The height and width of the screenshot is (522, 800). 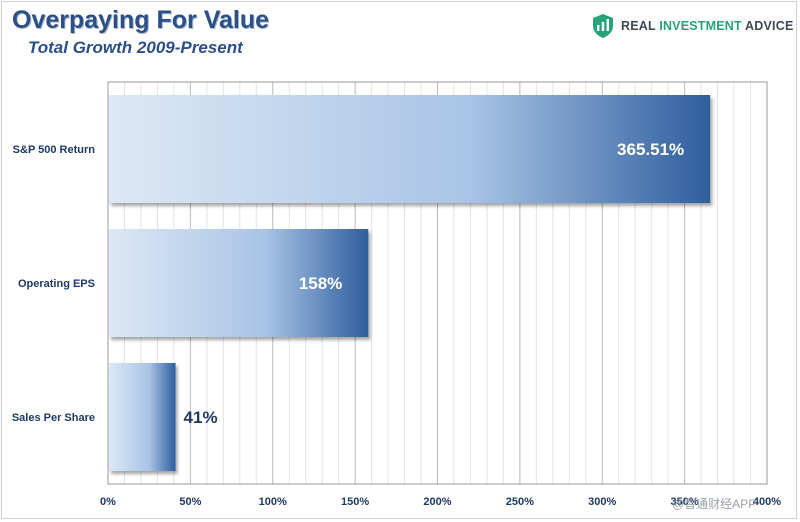 What do you see at coordinates (320, 283) in the screenshot?
I see `value-label: 158%` at bounding box center [320, 283].